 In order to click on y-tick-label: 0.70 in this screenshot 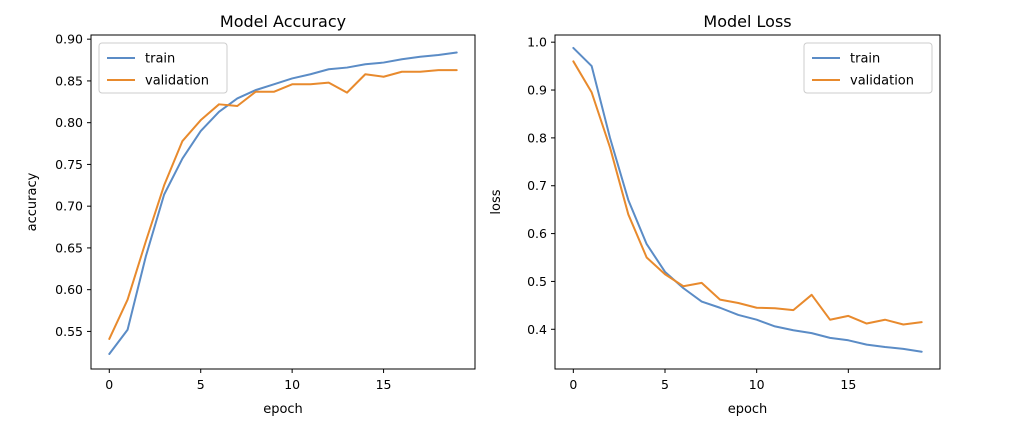, I will do `click(69, 206)`.